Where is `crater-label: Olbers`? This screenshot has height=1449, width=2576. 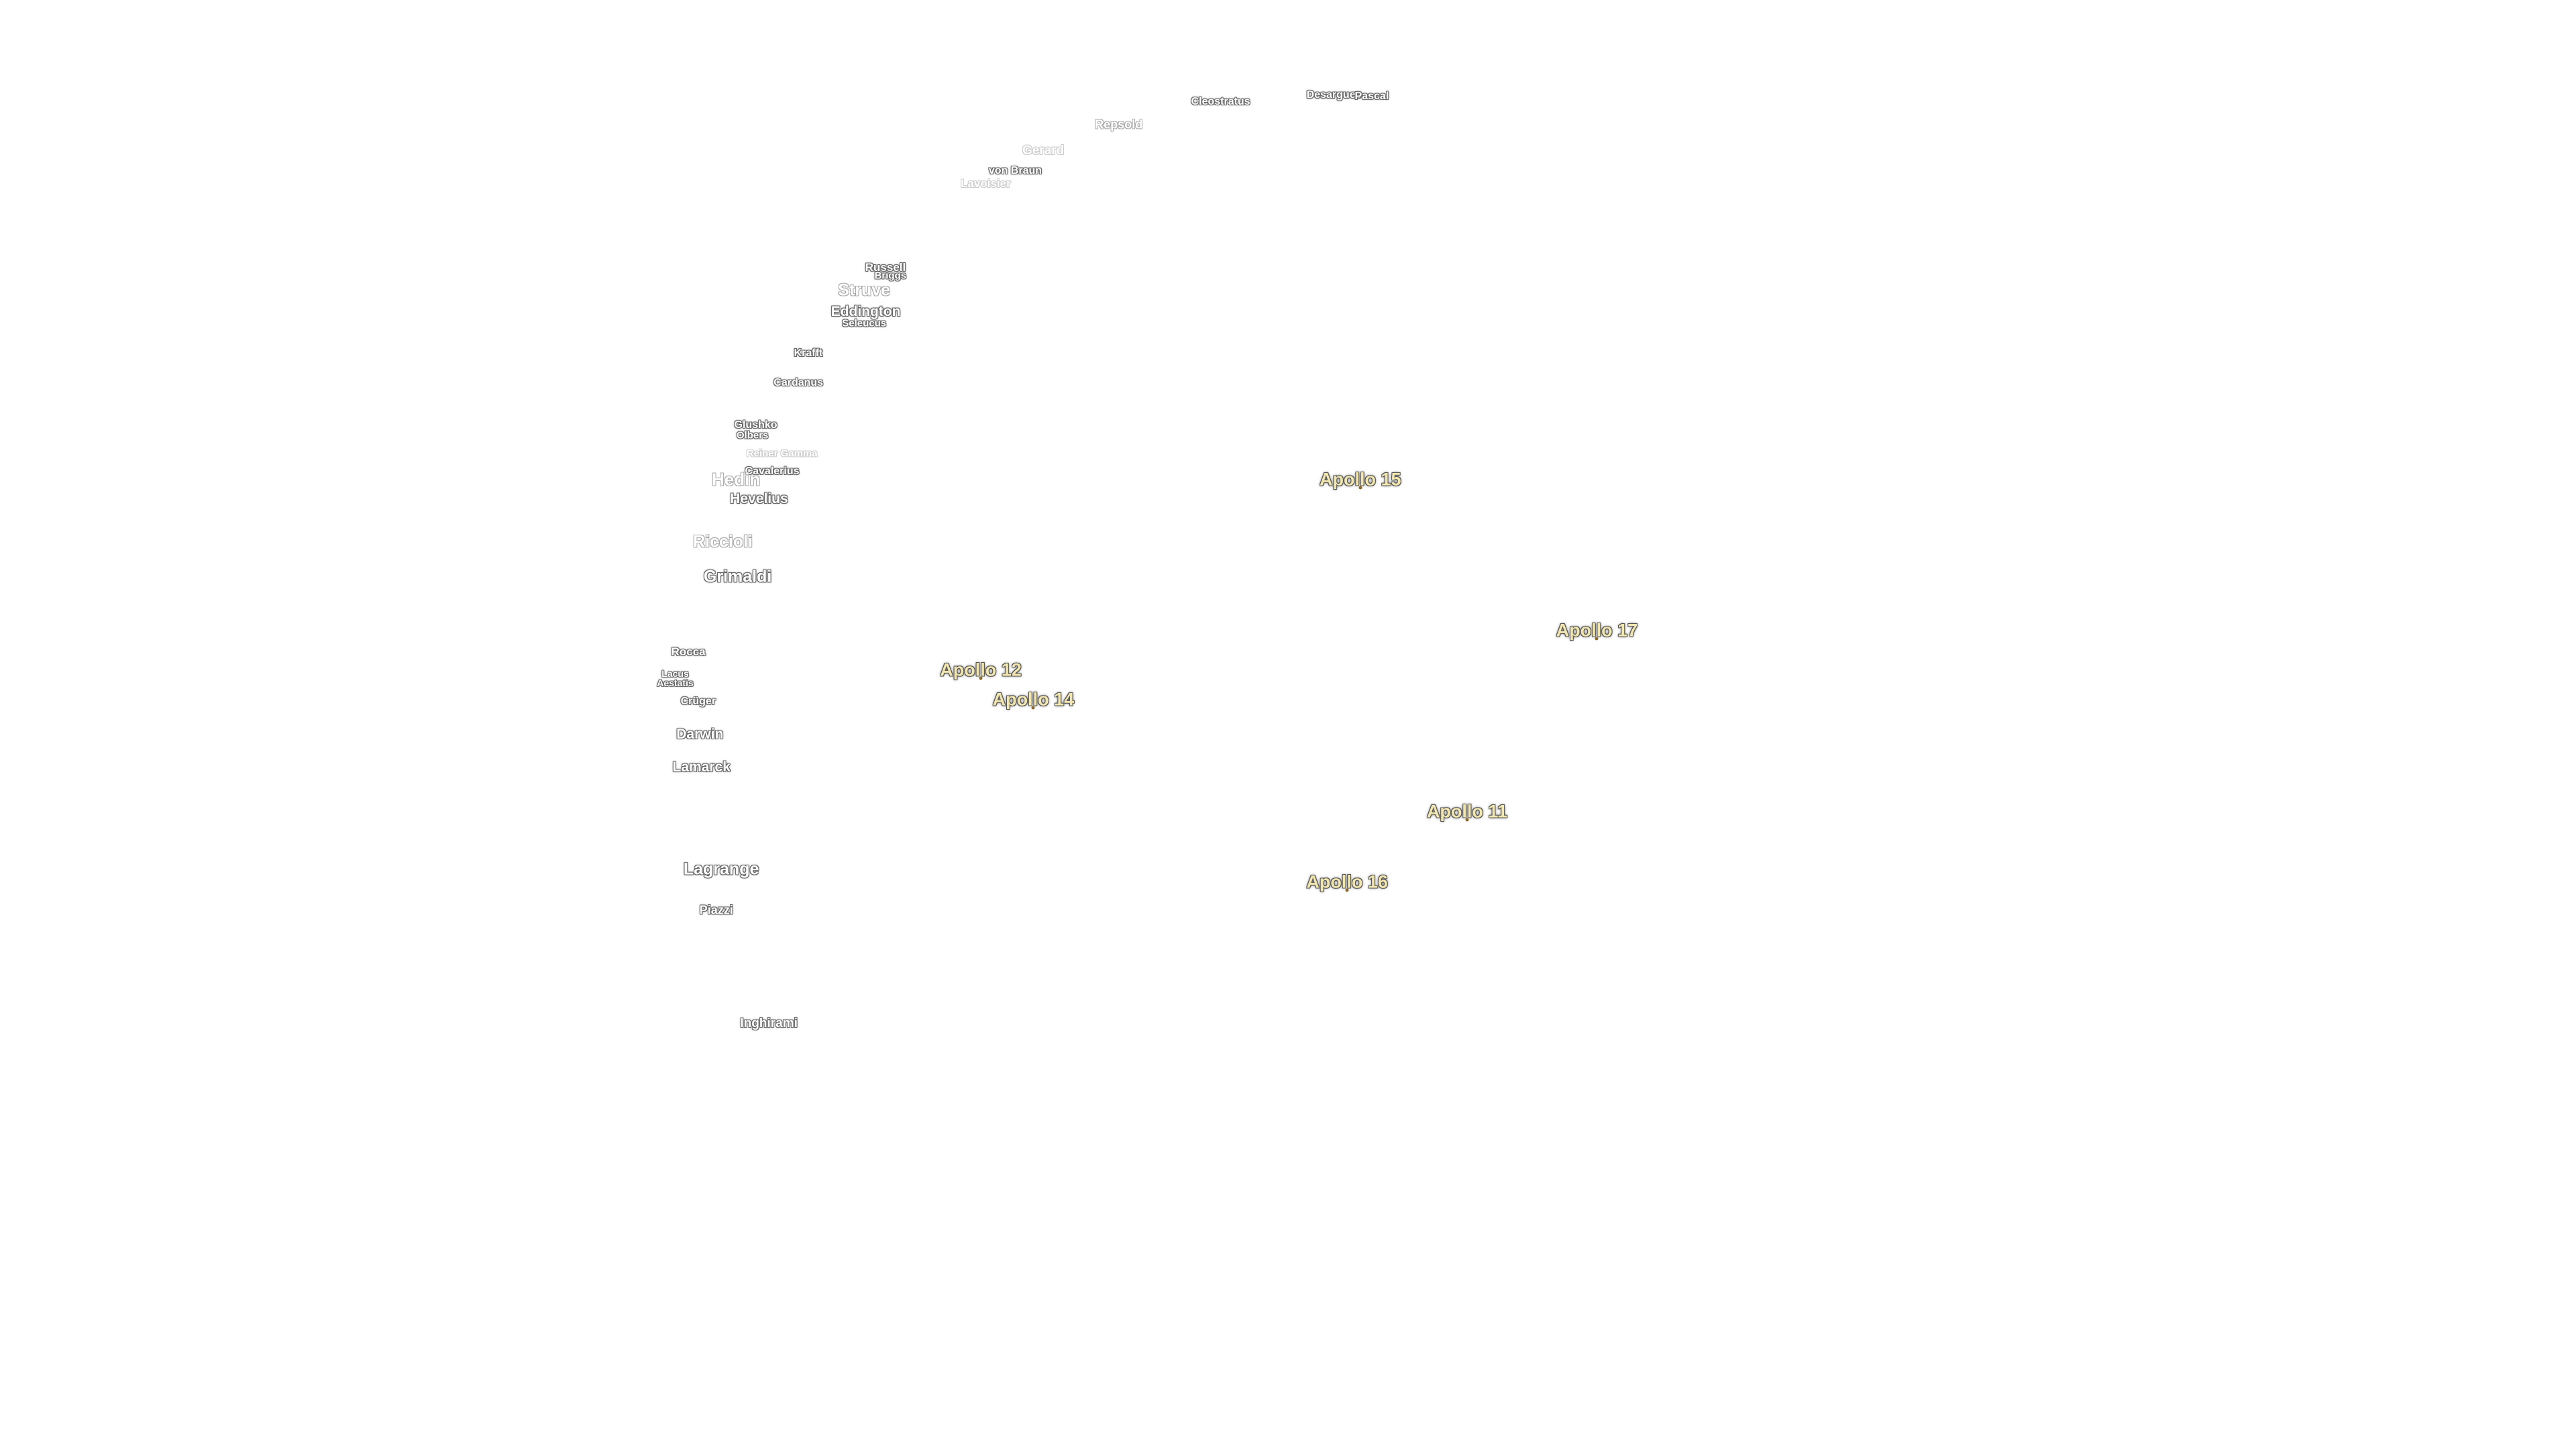 crater-label: Olbers is located at coordinates (752, 435).